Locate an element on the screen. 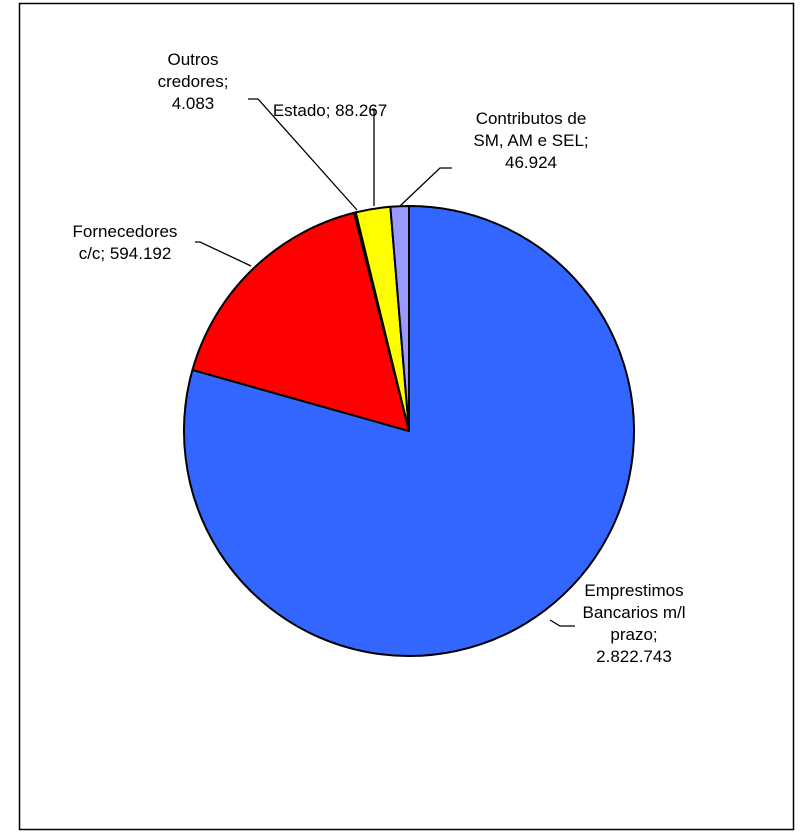  data-label-line: Outros is located at coordinates (192, 59).